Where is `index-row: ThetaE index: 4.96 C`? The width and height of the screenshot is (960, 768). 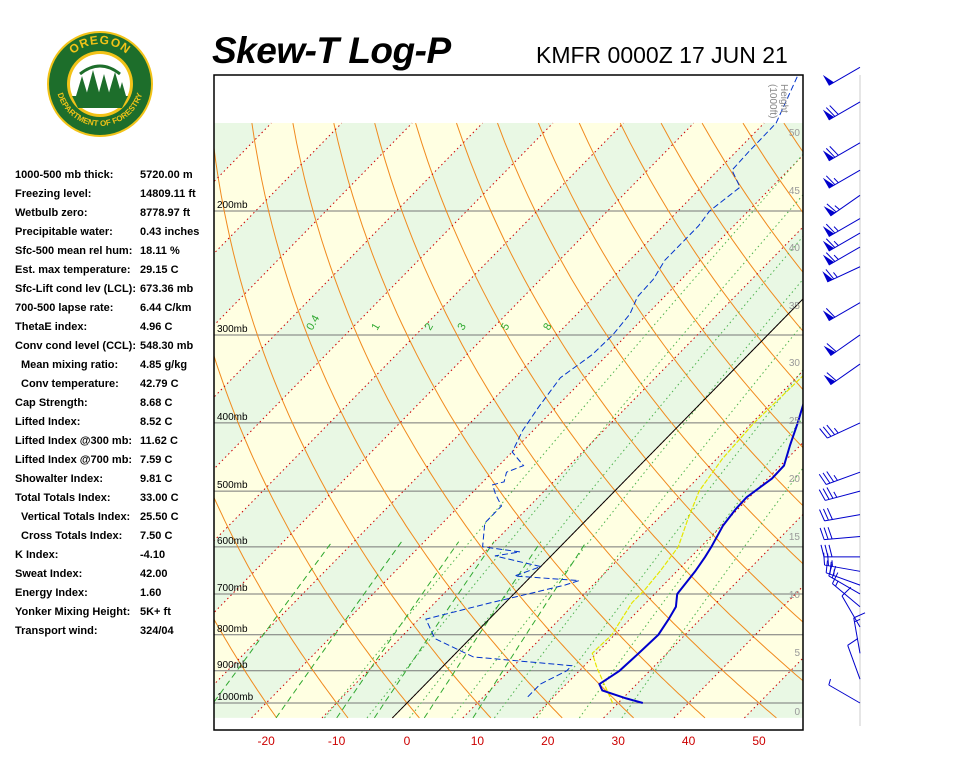
index-row: ThetaE index: 4.96 C is located at coordinates (115, 328).